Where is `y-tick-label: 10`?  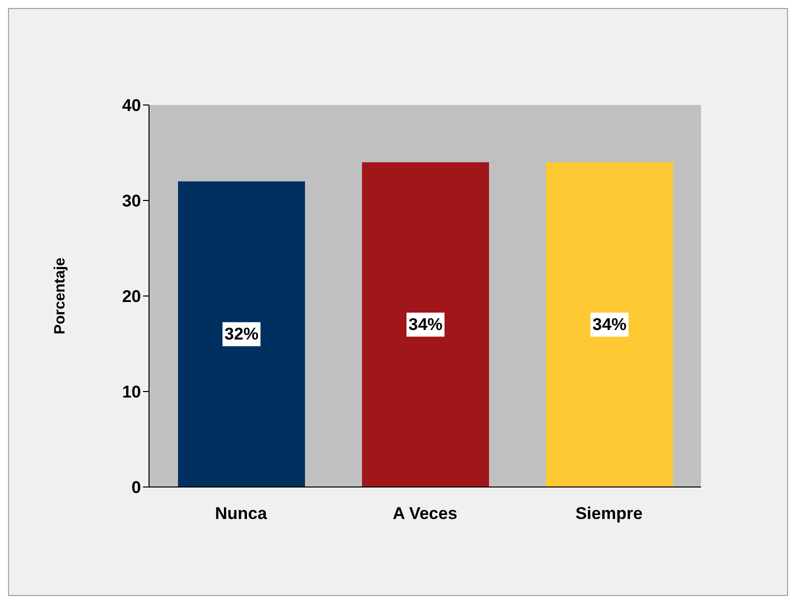
y-tick-label: 10 is located at coordinates (131, 392).